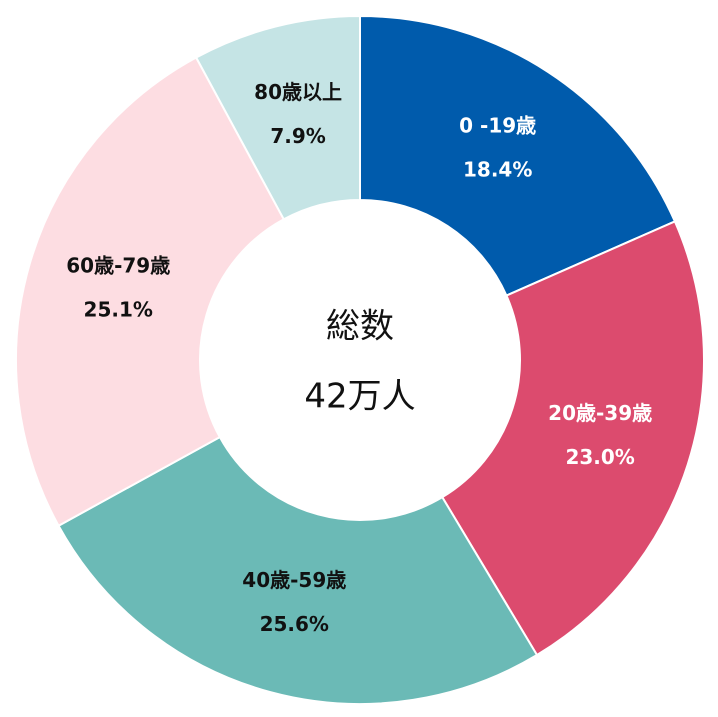 This screenshot has height=717, width=718. I want to click on center-title: 総数, so click(360, 327).